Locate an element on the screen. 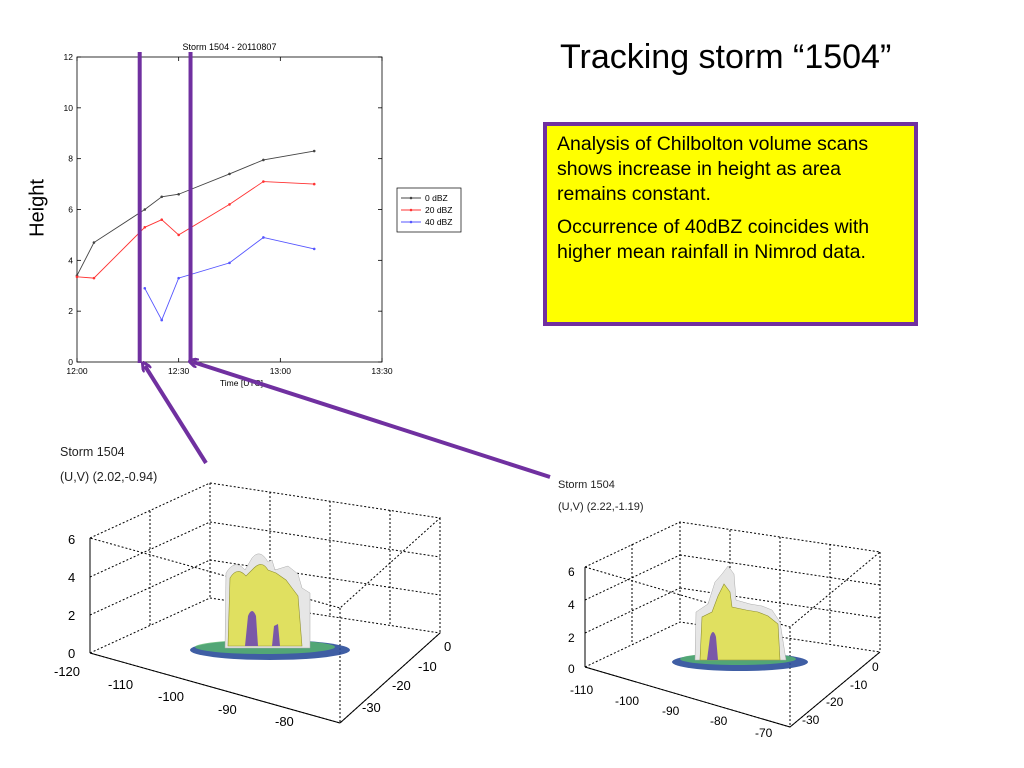 This screenshot has width=1024, height=768. left-z-tick-0: 0 is located at coordinates (71, 653).